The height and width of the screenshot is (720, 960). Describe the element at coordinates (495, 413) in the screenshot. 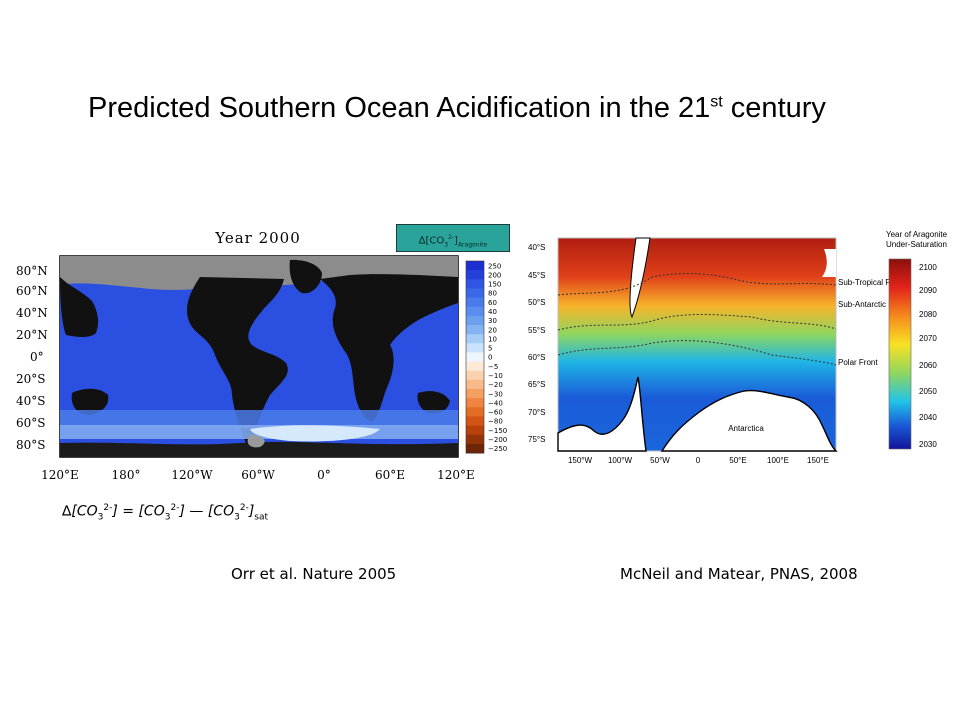

I see `colorbar-tick: −60` at that location.